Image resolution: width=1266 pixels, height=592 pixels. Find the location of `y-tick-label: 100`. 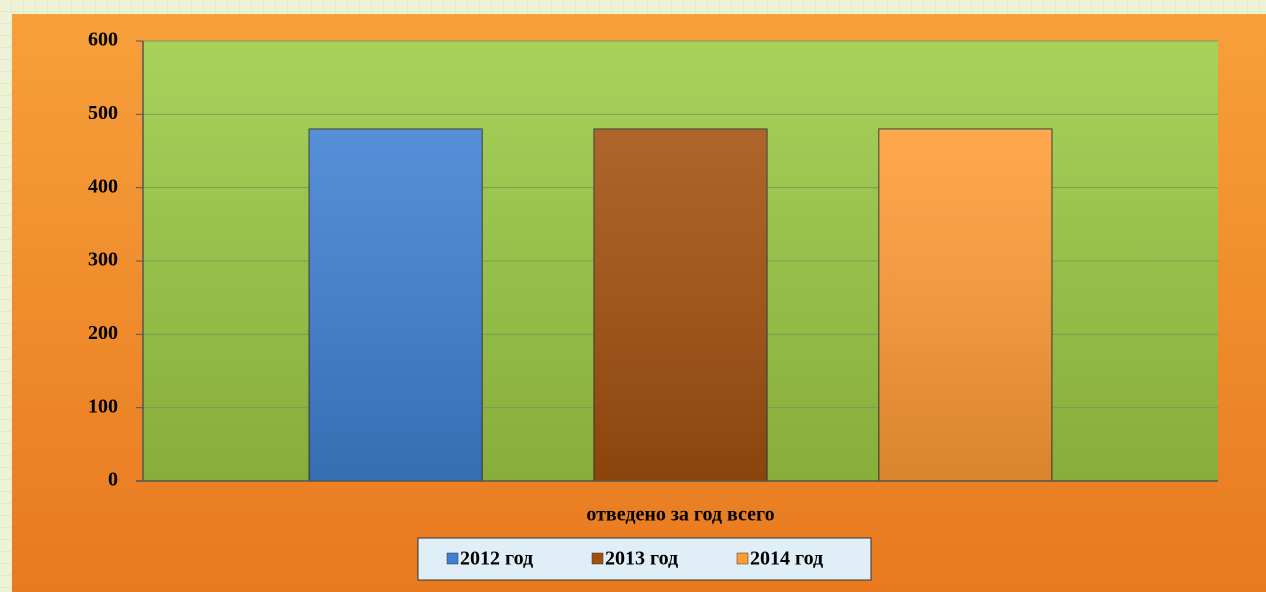

y-tick-label: 100 is located at coordinates (103, 406).